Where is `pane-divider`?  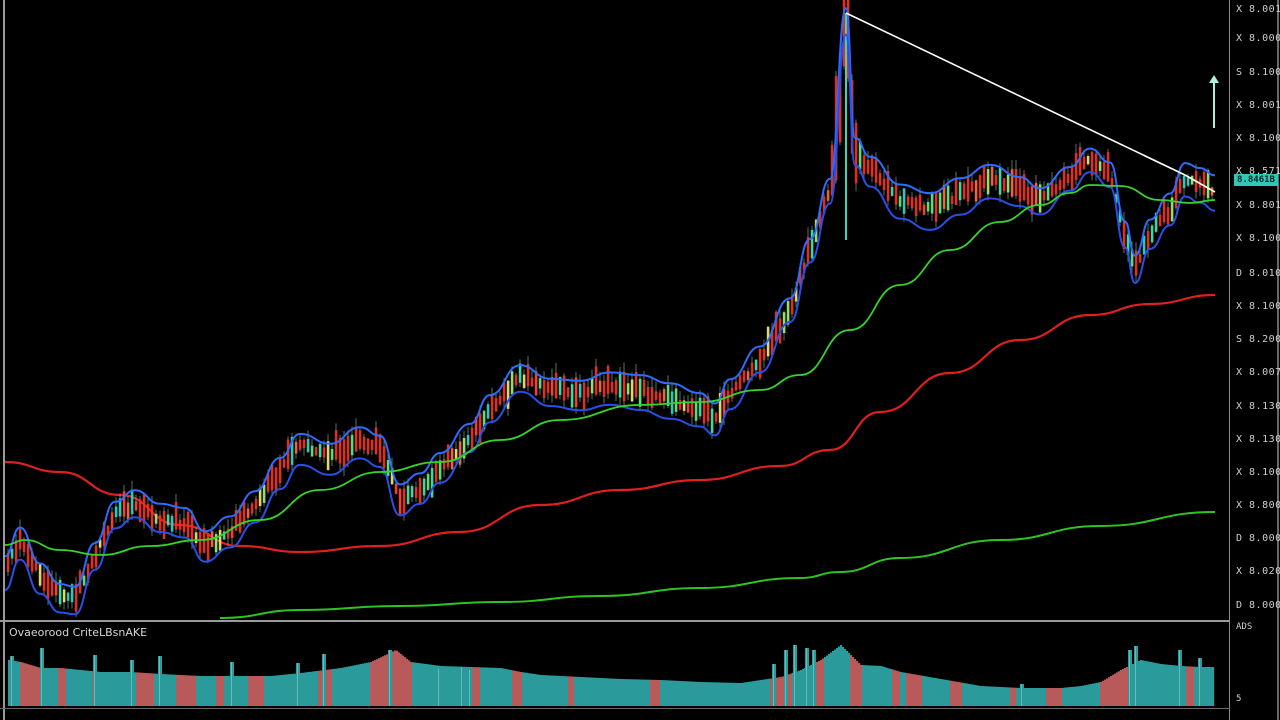
pane-divider is located at coordinates (615, 621).